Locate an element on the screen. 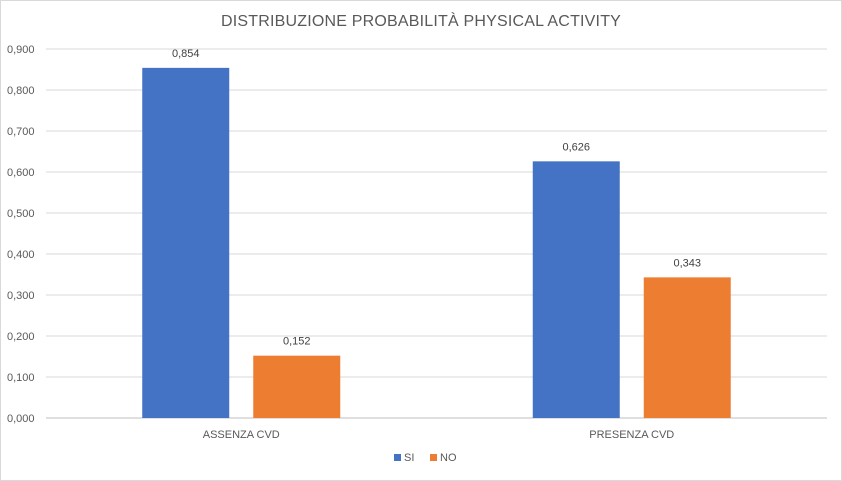  legend-label: NO is located at coordinates (448, 458).